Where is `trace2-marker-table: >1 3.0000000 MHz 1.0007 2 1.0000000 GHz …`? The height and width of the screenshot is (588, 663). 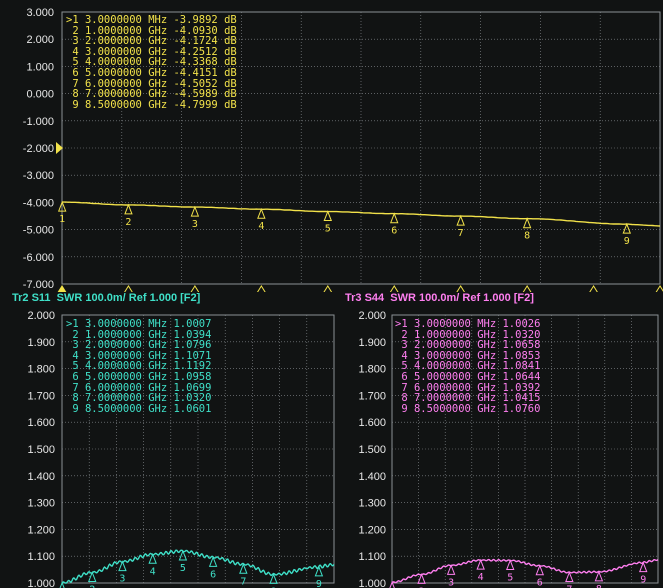
trace2-marker-table: >1 3.0000000 MHz 1.0007 2 1.0000000 GHz … is located at coordinates (138, 366).